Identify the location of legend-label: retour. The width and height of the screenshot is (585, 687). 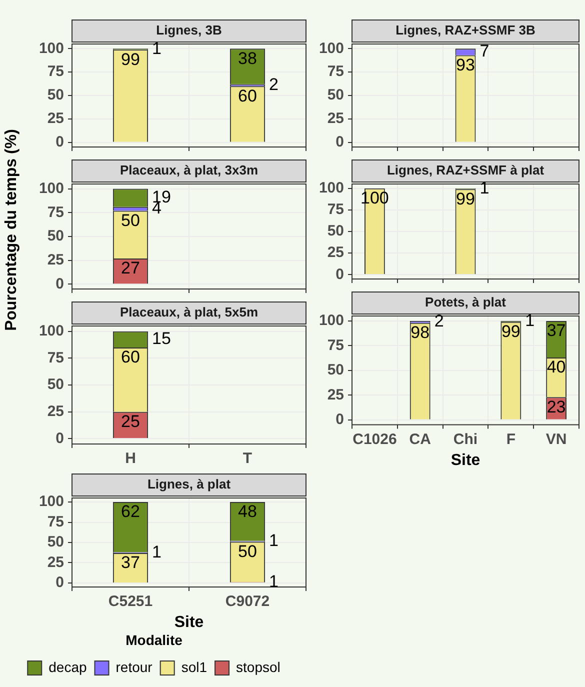
(134, 666).